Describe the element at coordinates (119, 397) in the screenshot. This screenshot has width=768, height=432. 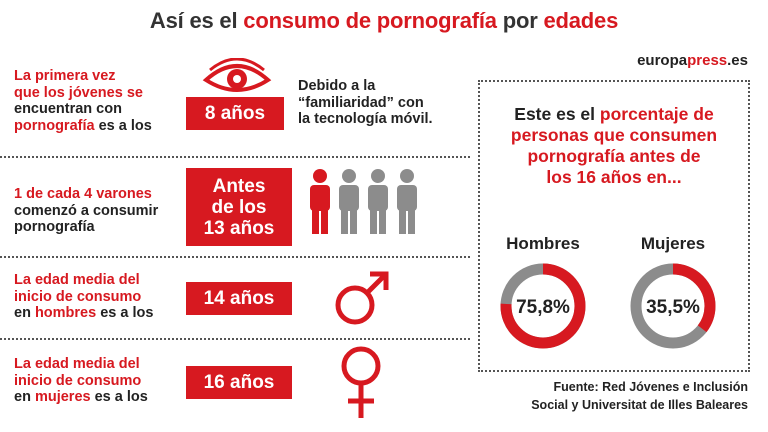
I see `row4-line3: es a los` at that location.